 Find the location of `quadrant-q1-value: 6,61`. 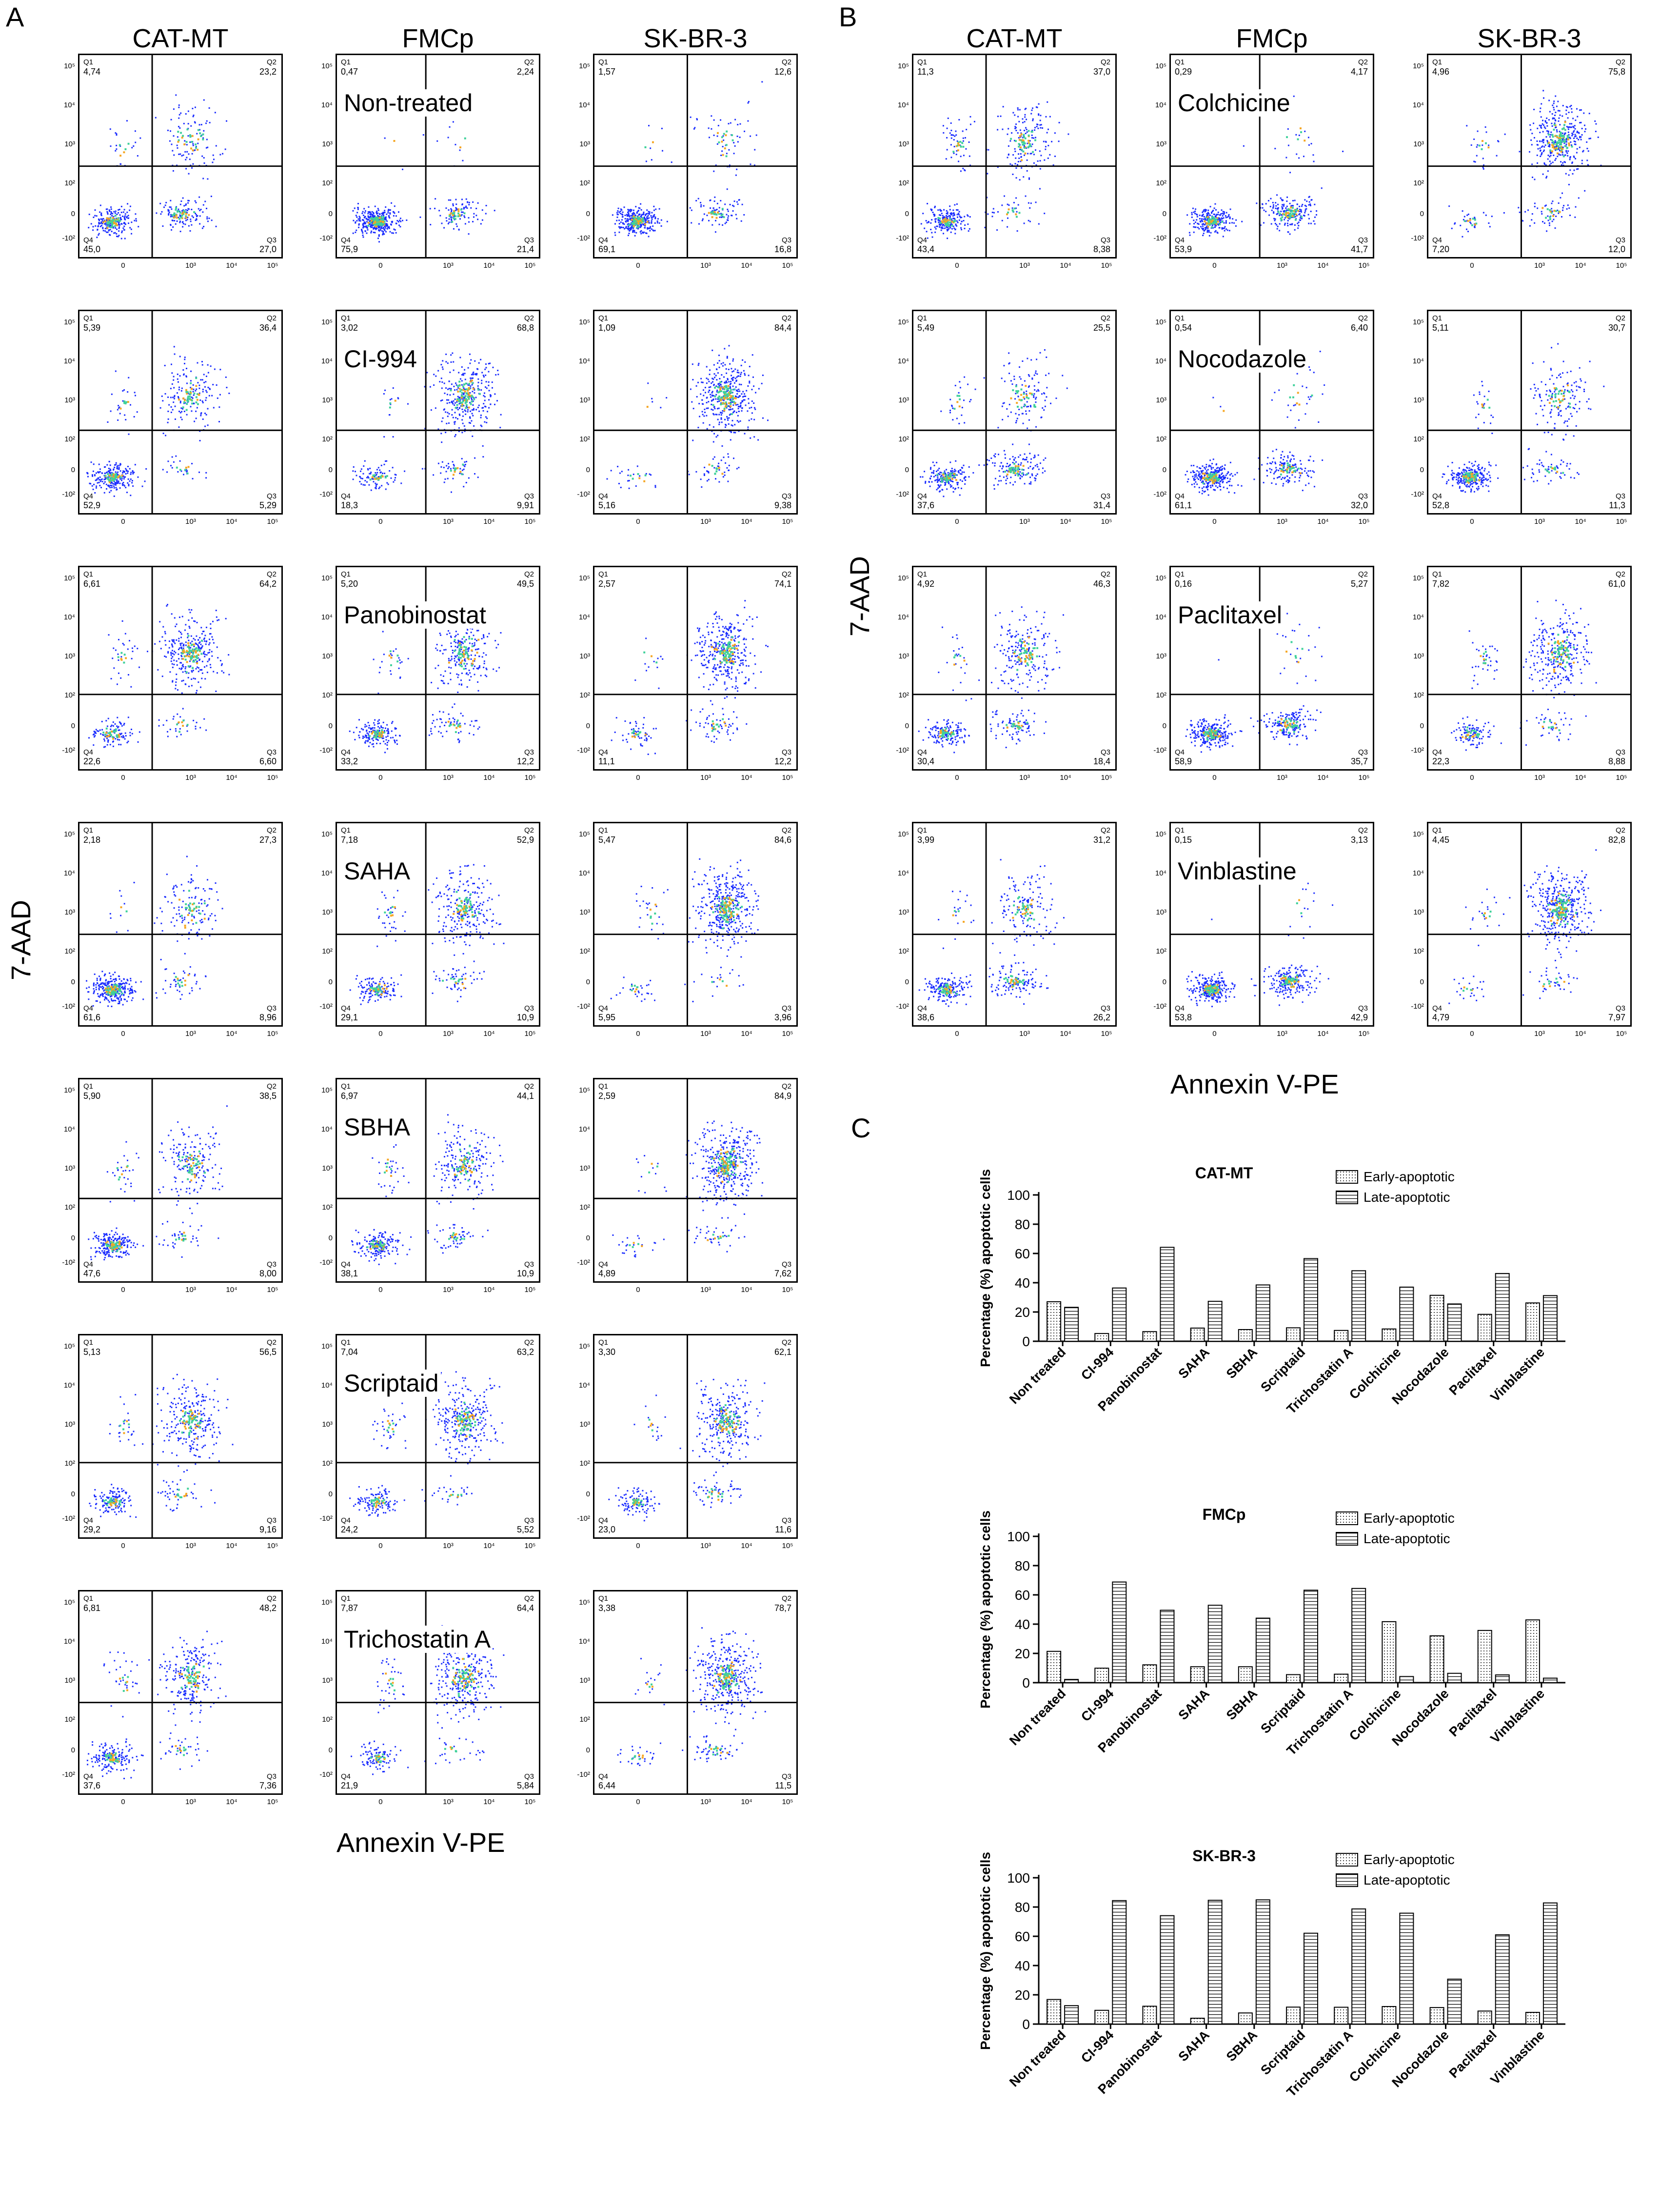

quadrant-q1-value: 6,61 is located at coordinates (92, 584).